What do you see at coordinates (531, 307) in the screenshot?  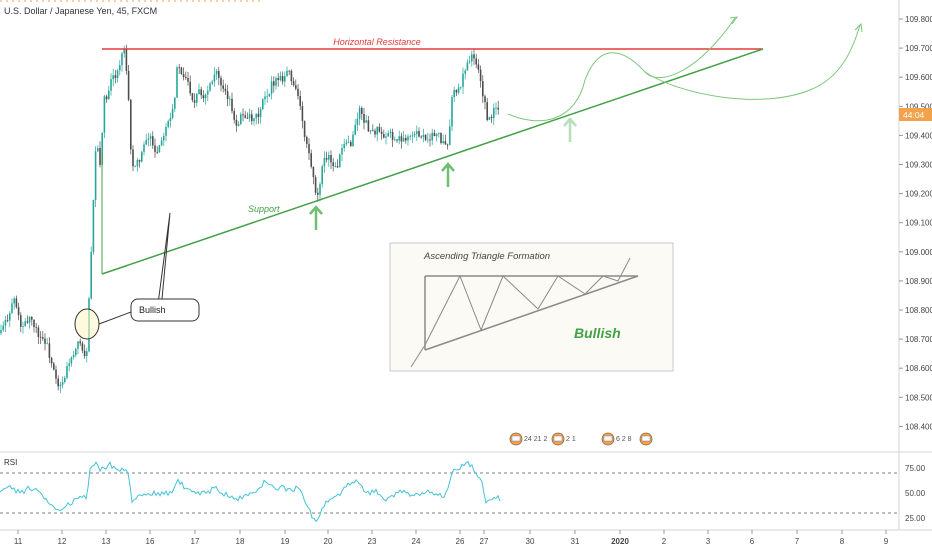 I see `ascending-triangle-inset: Ascending Triangle Formation Bullish` at bounding box center [531, 307].